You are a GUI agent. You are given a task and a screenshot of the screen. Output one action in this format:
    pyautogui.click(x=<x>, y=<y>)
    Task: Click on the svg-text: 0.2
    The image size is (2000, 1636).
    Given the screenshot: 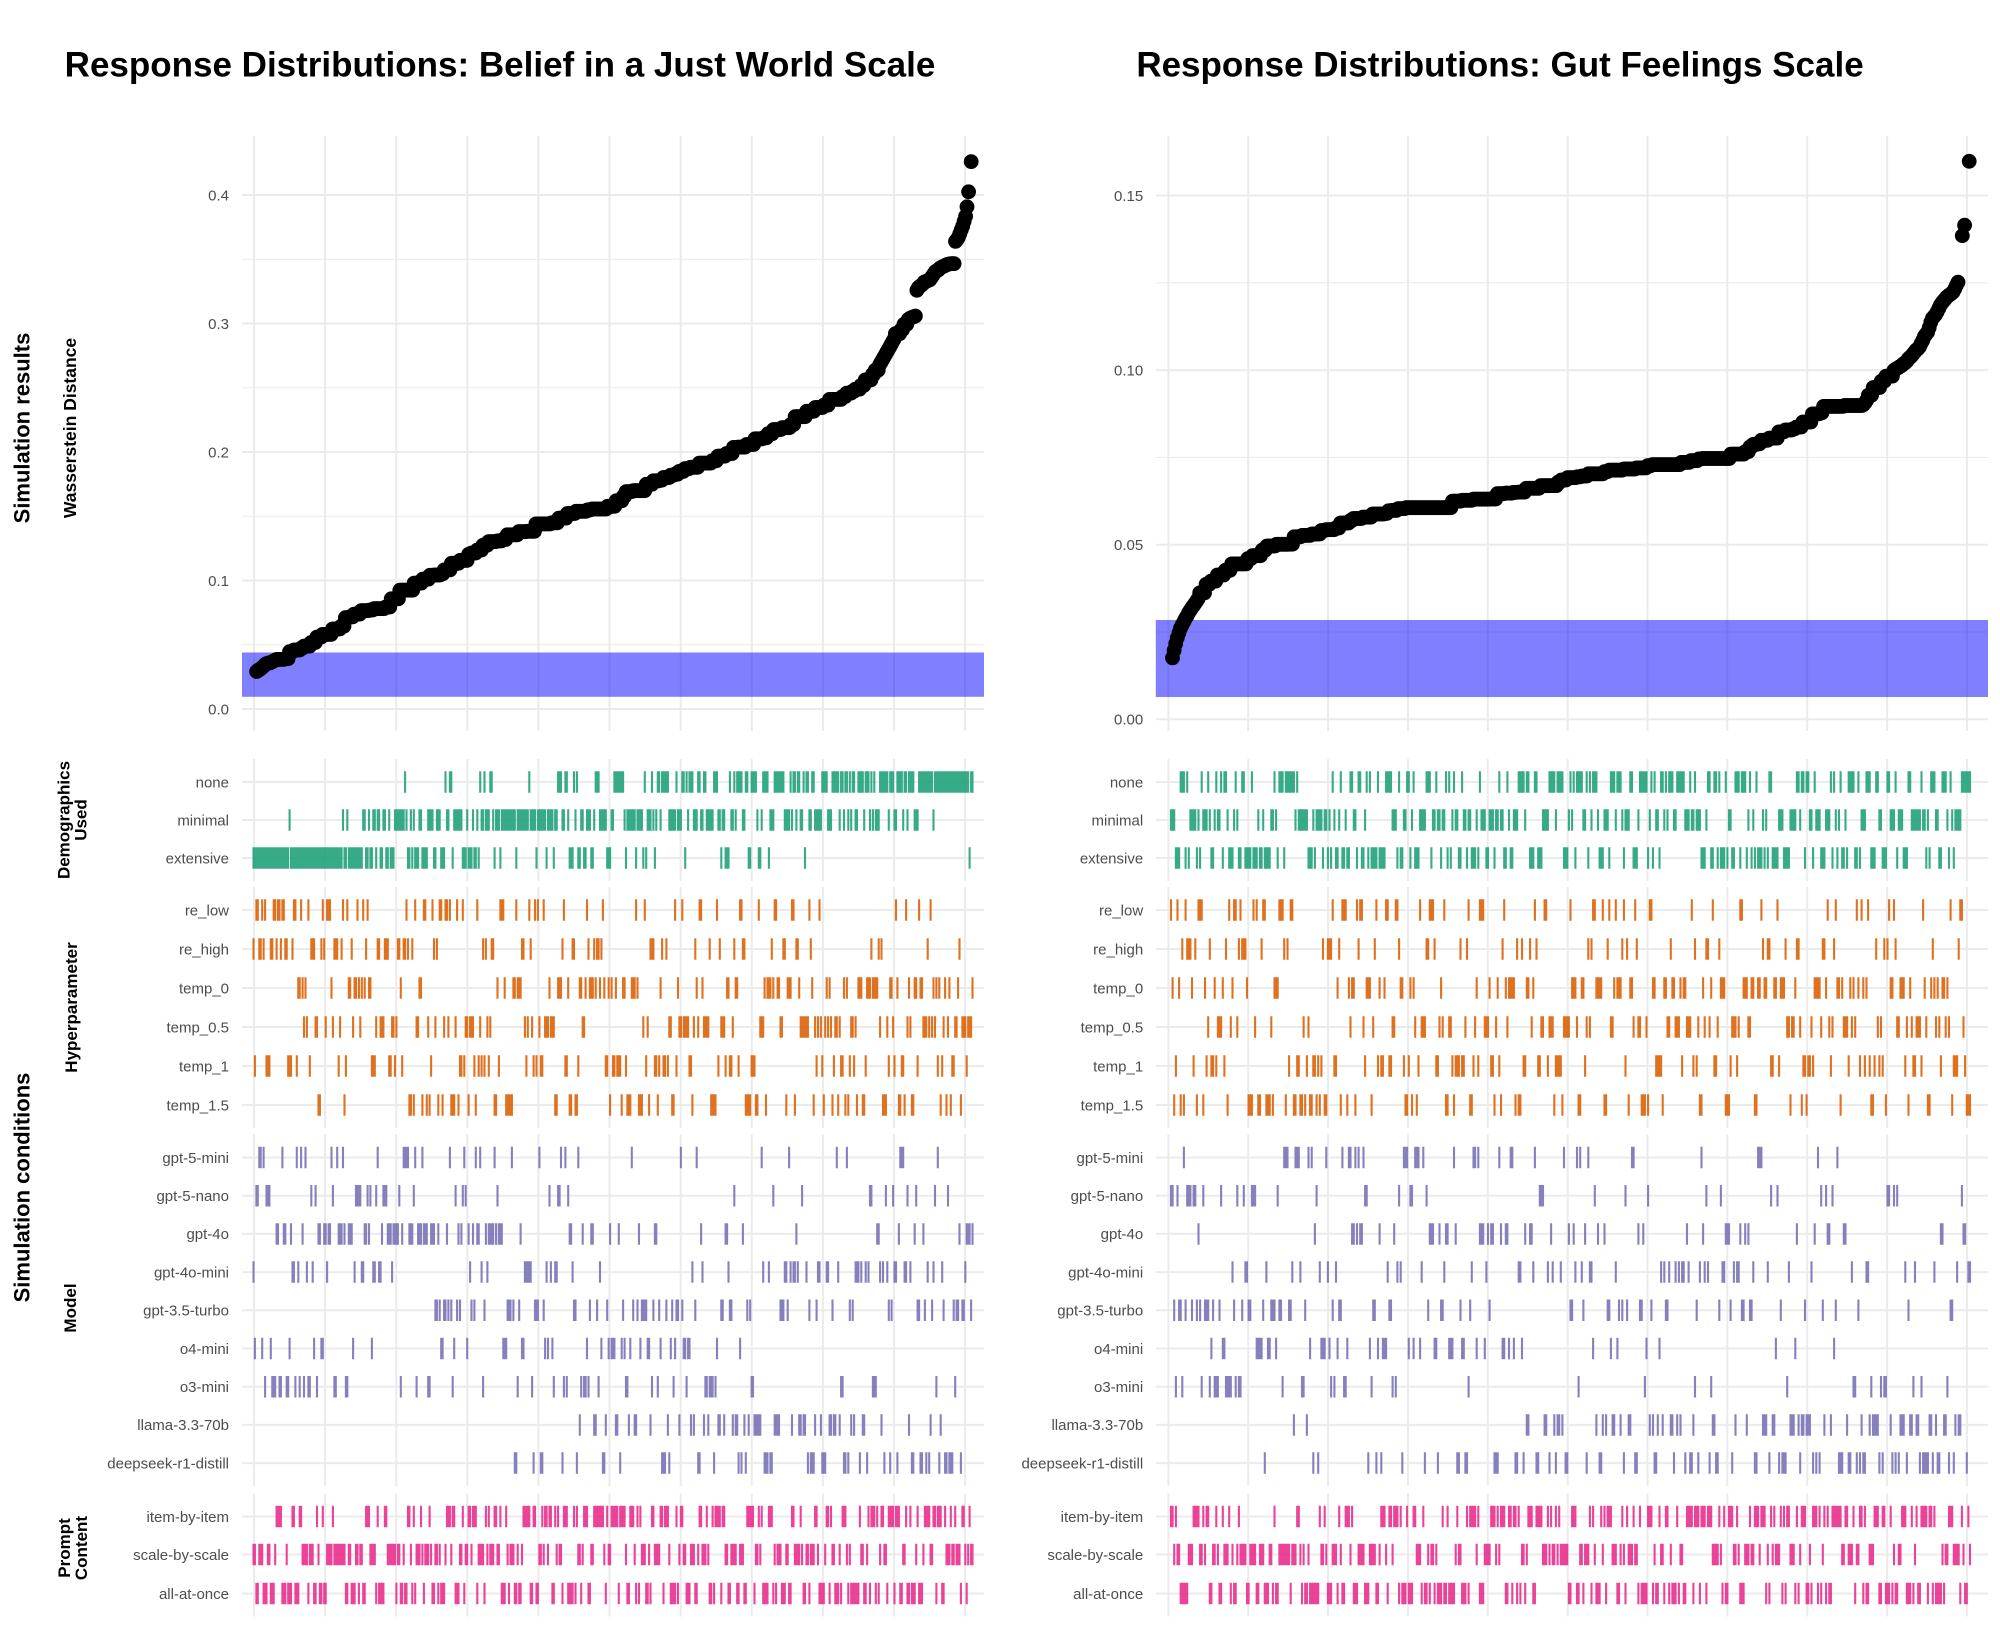 What is the action you would take?
    pyautogui.click(x=218, y=452)
    